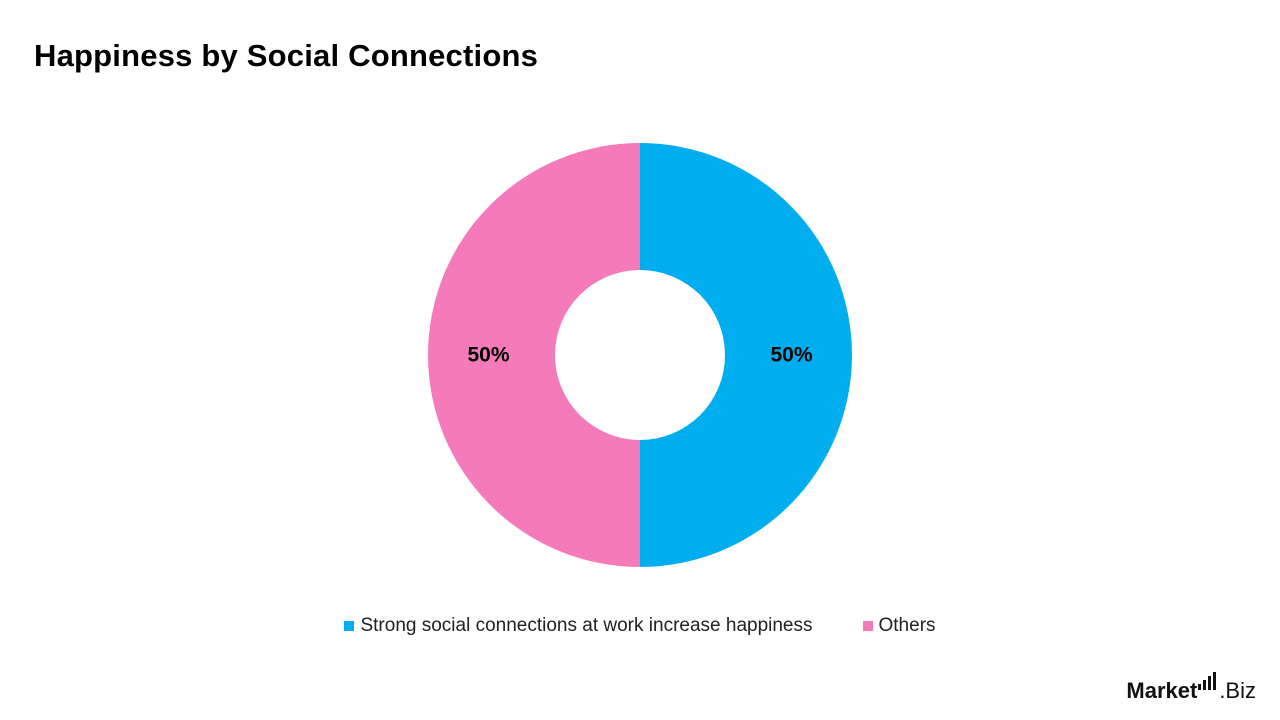  I want to click on logo-text-light: .Biz, so click(1237, 690).